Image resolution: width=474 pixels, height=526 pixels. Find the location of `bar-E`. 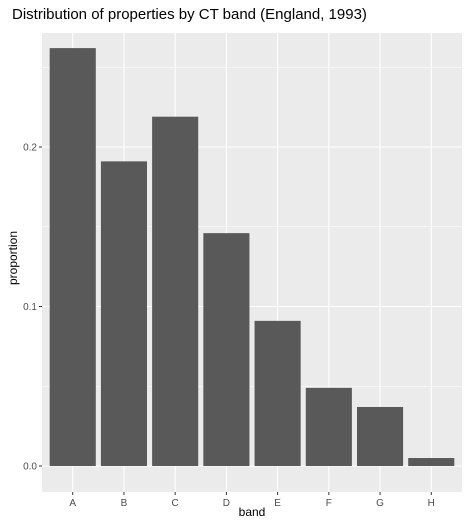

bar-E is located at coordinates (277, 393).